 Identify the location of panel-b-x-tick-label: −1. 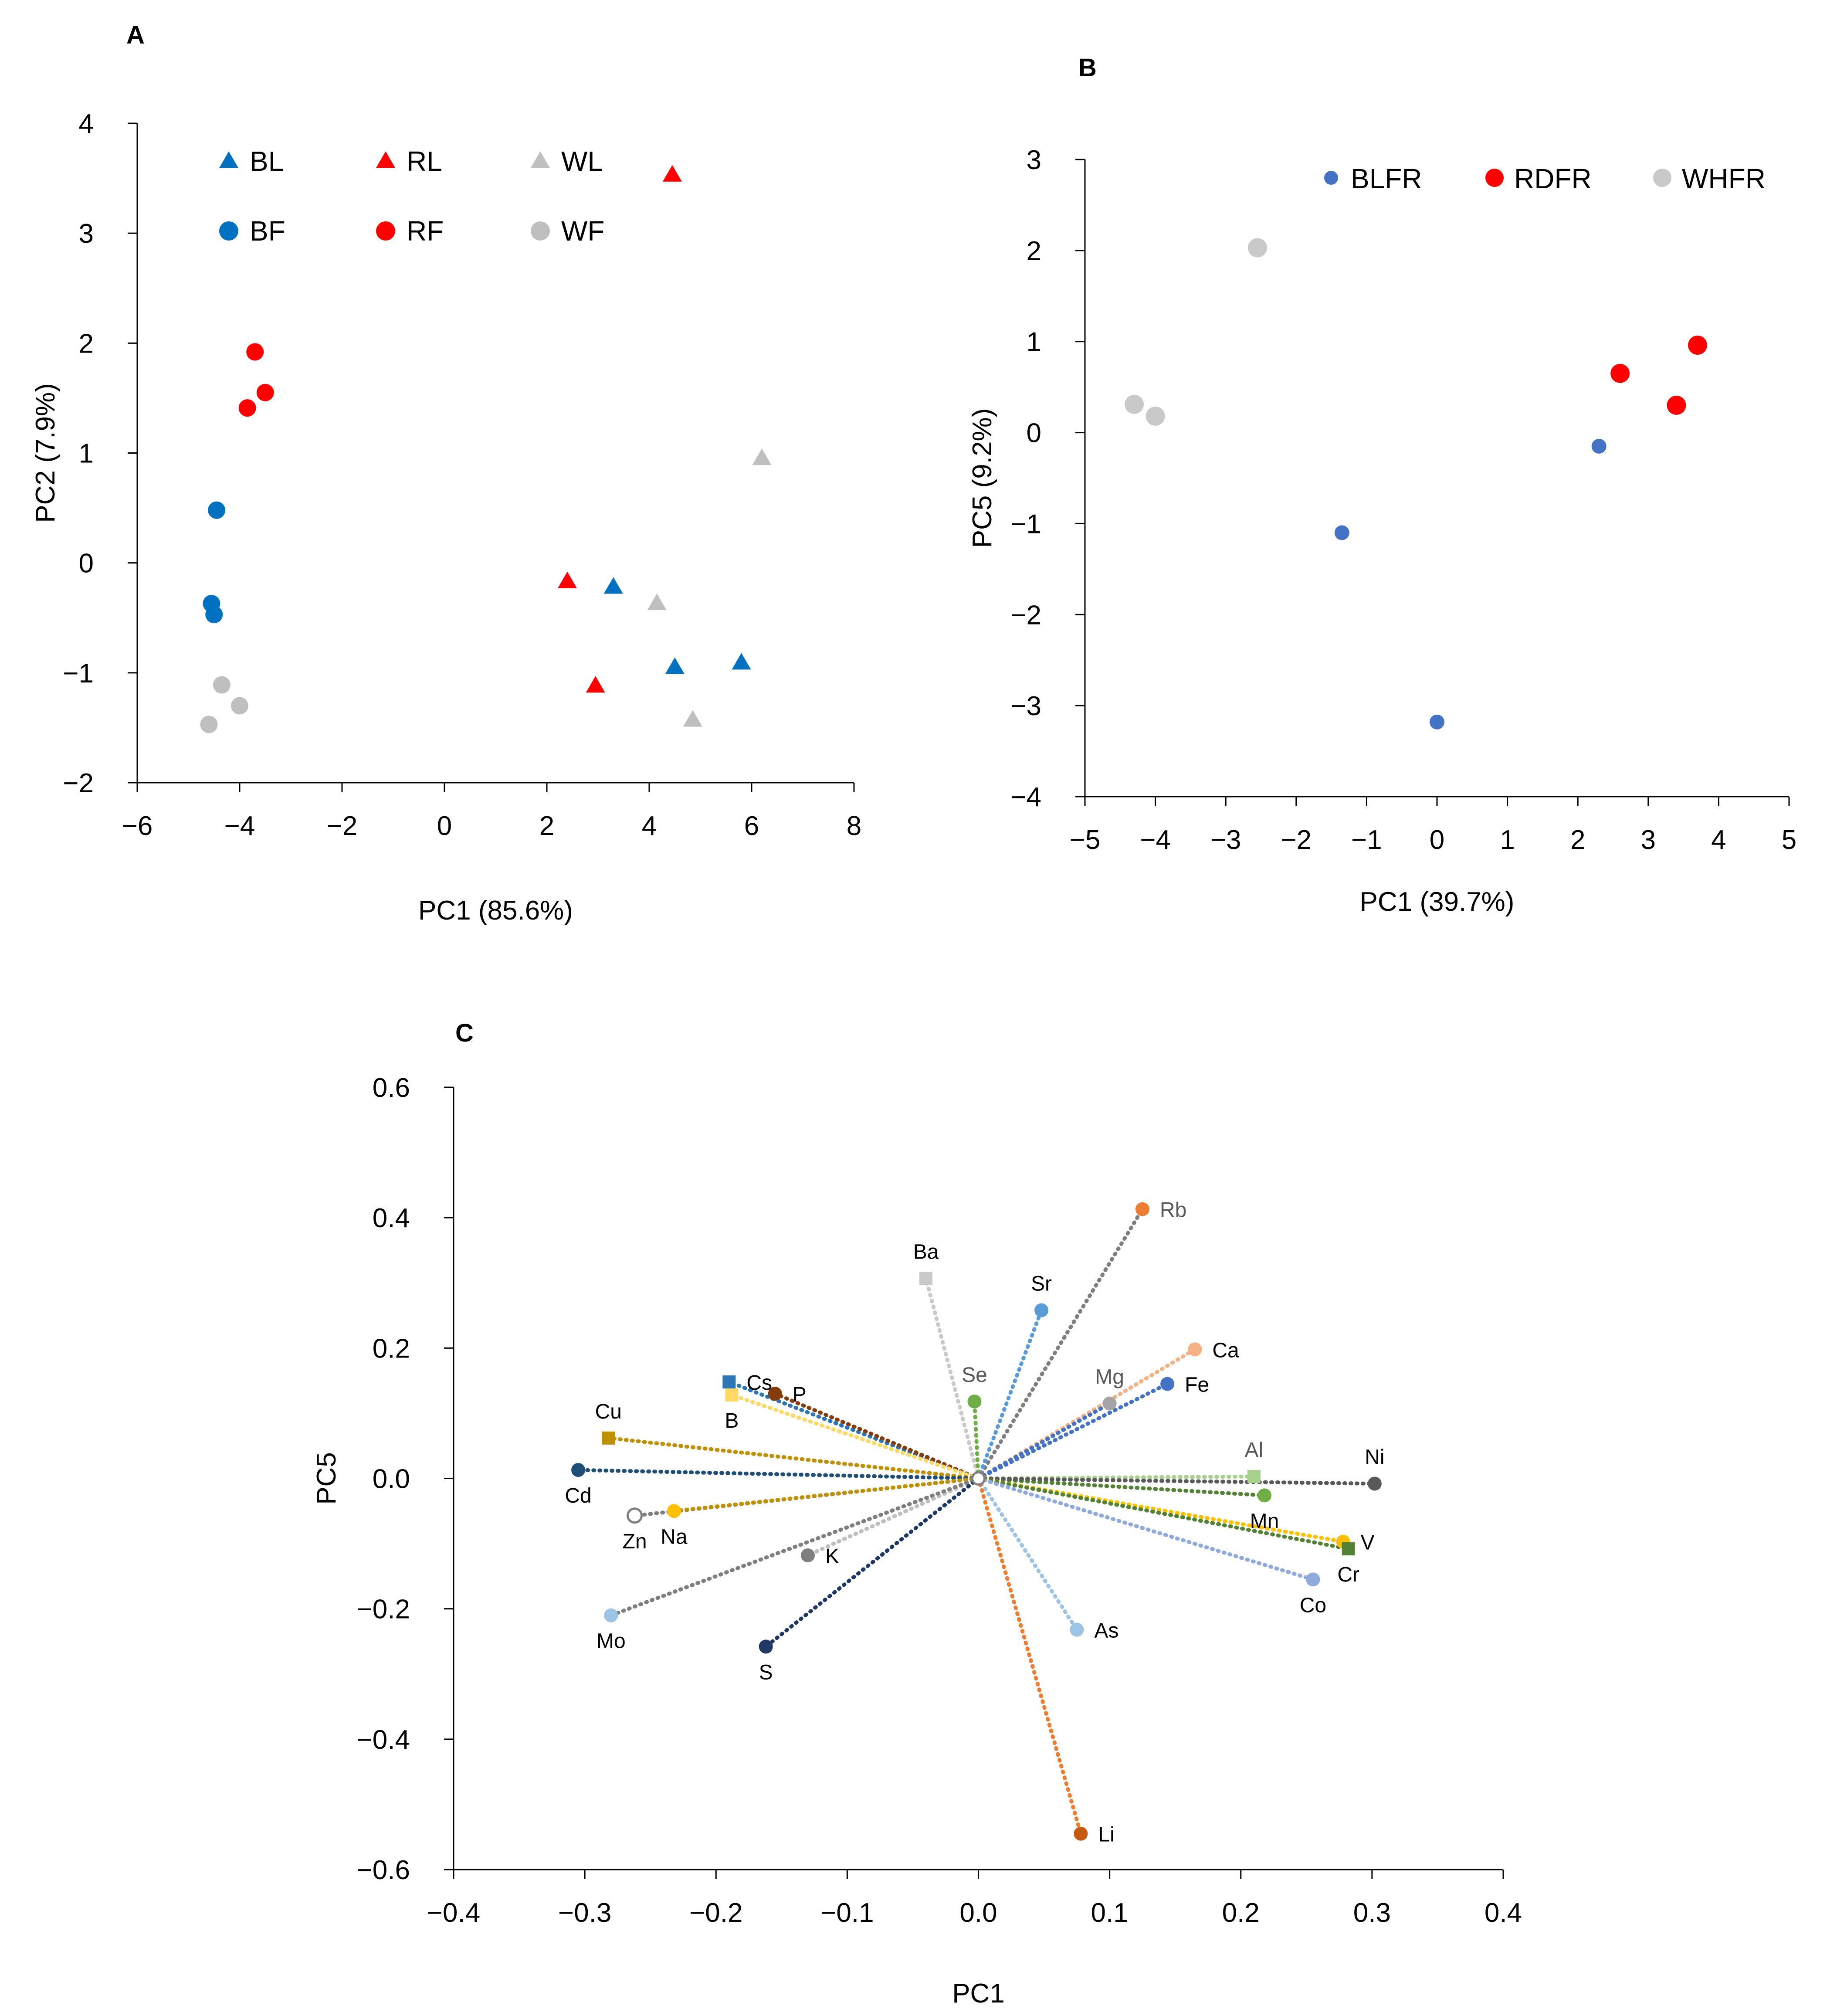
(1366, 840).